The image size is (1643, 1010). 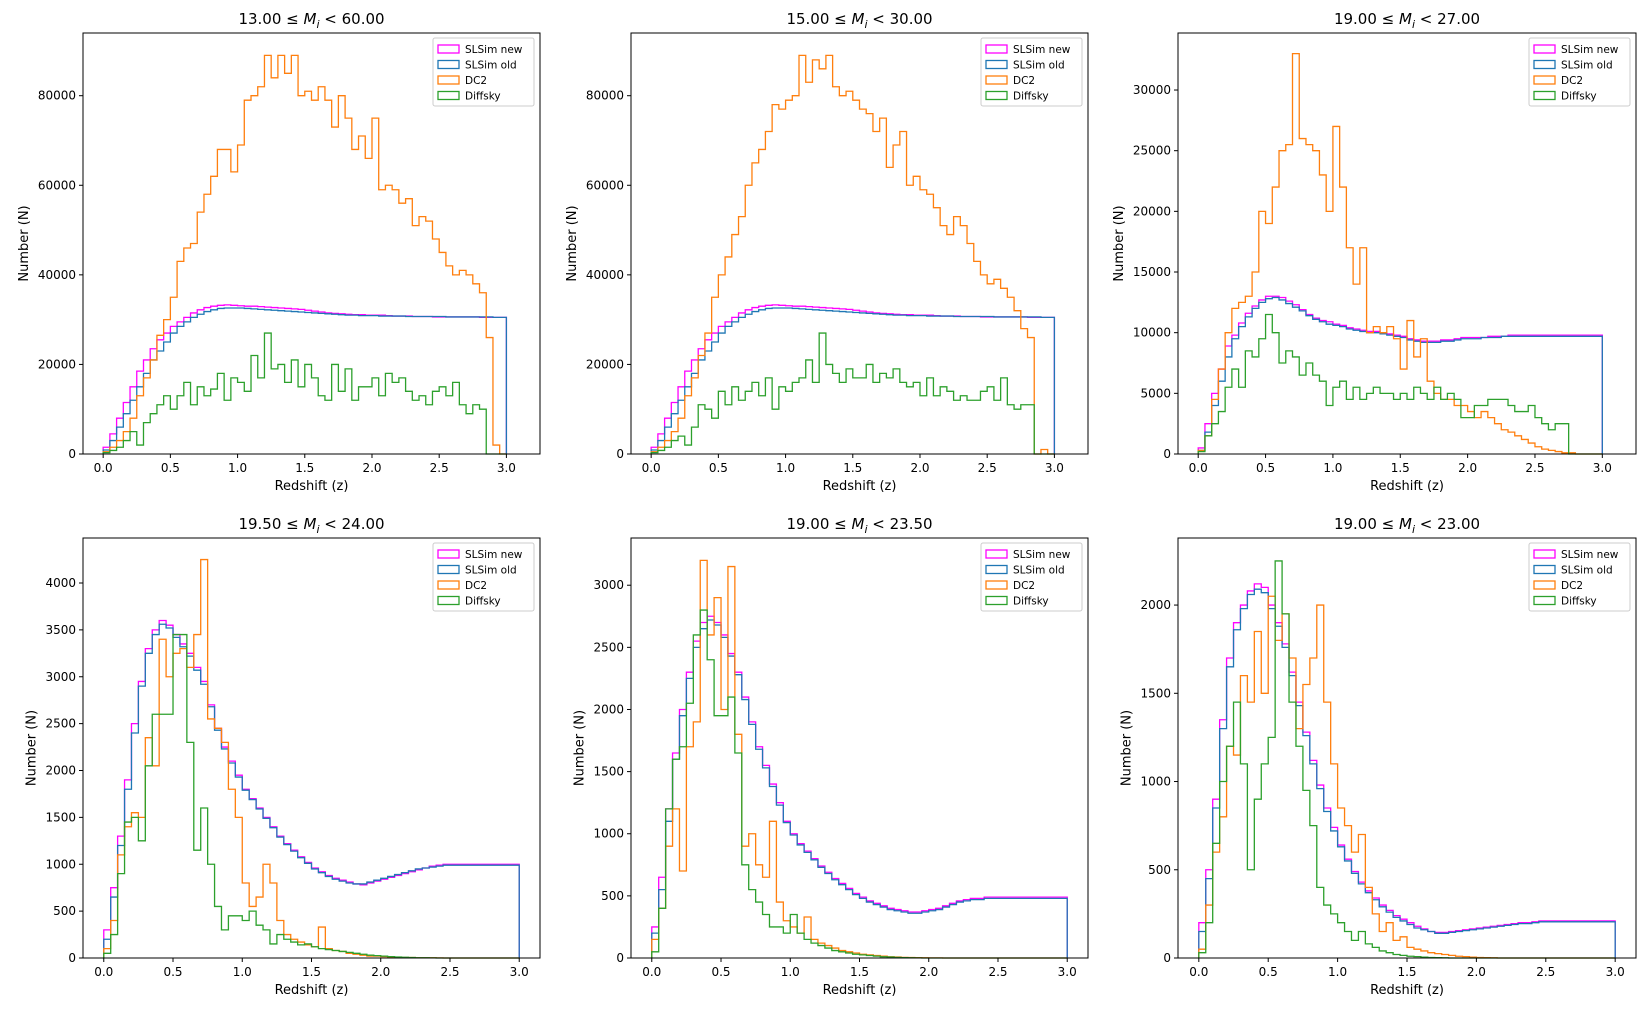 I want to click on title-lower-bound: 15.00 ≤, so click(x=818, y=19).